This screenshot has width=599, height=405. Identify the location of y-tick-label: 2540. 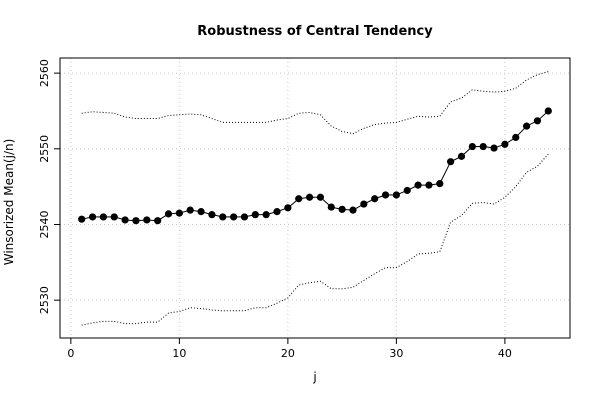
(44, 224).